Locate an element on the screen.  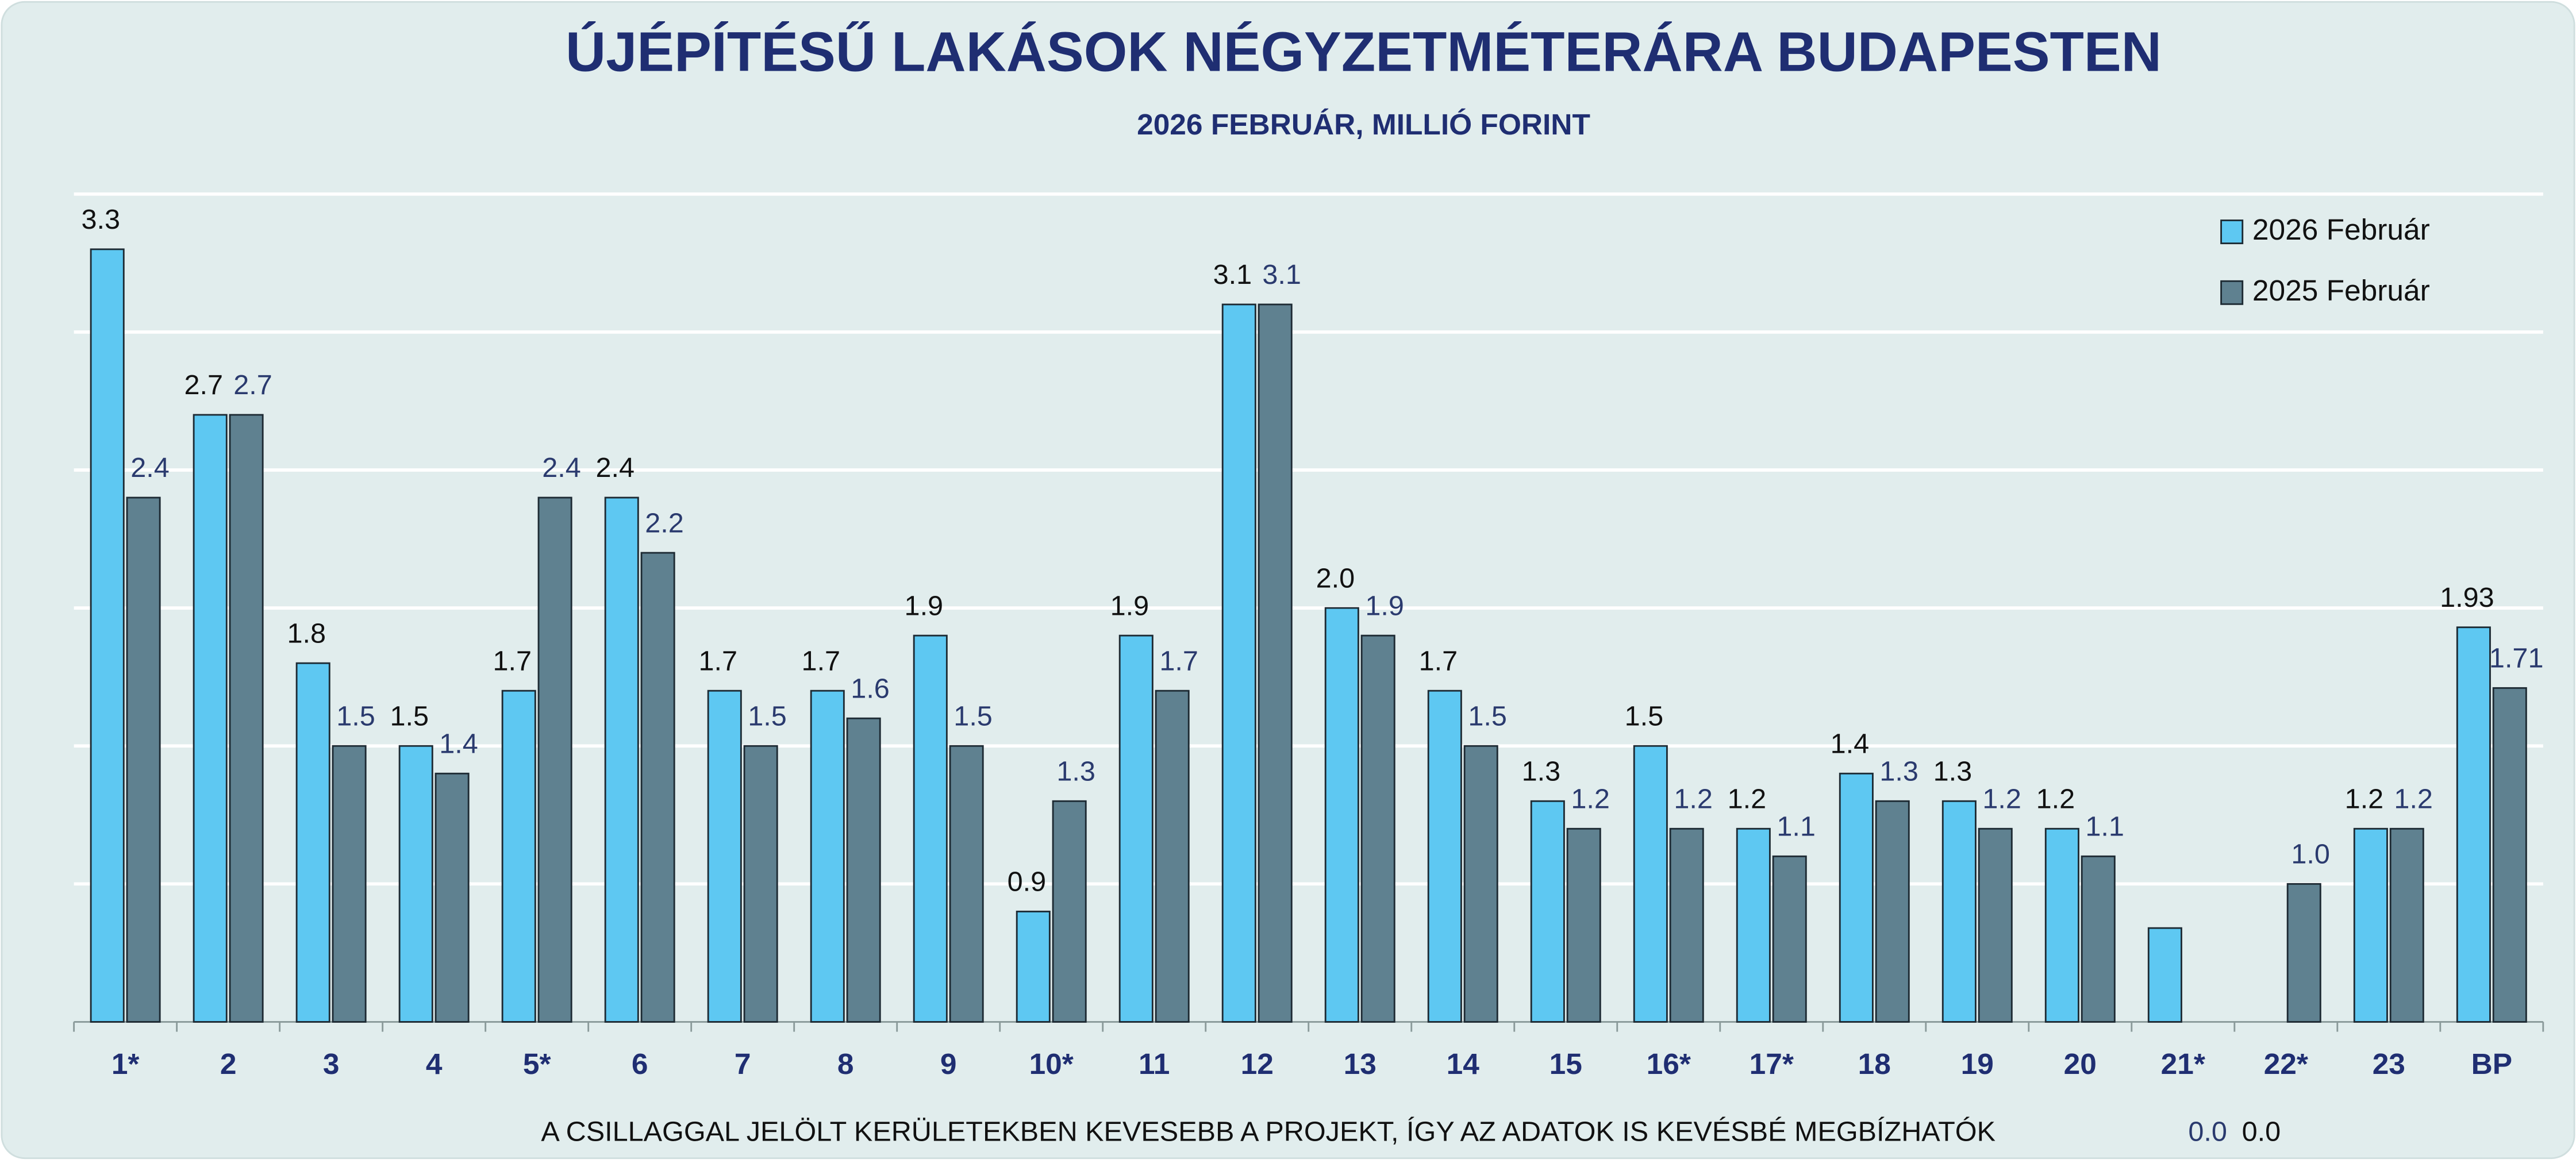
x-tick-label: 4 is located at coordinates (434, 1063).